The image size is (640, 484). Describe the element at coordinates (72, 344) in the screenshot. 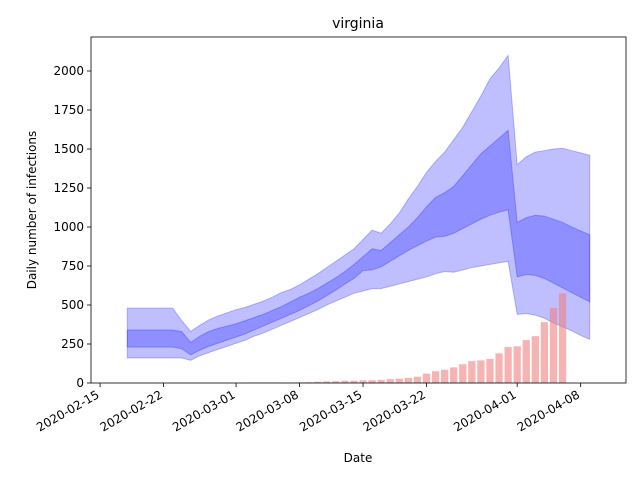

I see `y-tick-label: 250` at that location.